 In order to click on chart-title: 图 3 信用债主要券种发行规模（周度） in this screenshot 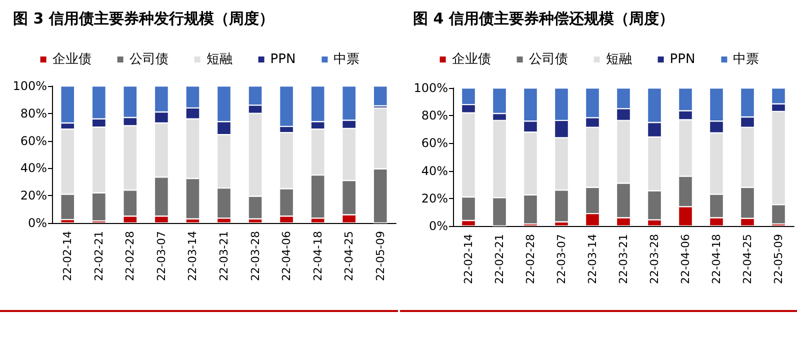, I will do `click(143, 19)`.